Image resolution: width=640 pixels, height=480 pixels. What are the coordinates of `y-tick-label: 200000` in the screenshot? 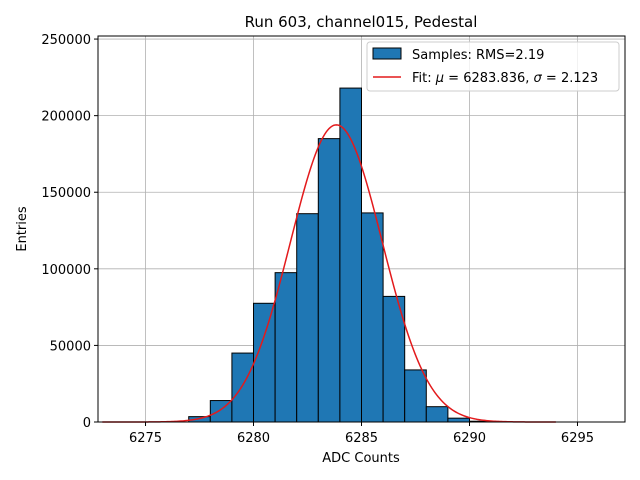 It's located at (66, 117).